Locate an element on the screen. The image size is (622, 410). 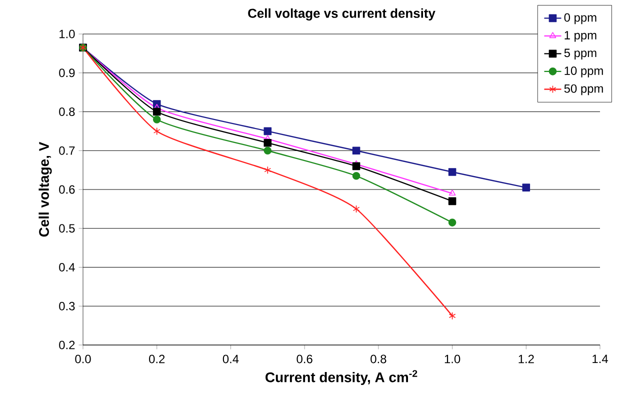
x-tick-label: 0.2 is located at coordinates (157, 359).